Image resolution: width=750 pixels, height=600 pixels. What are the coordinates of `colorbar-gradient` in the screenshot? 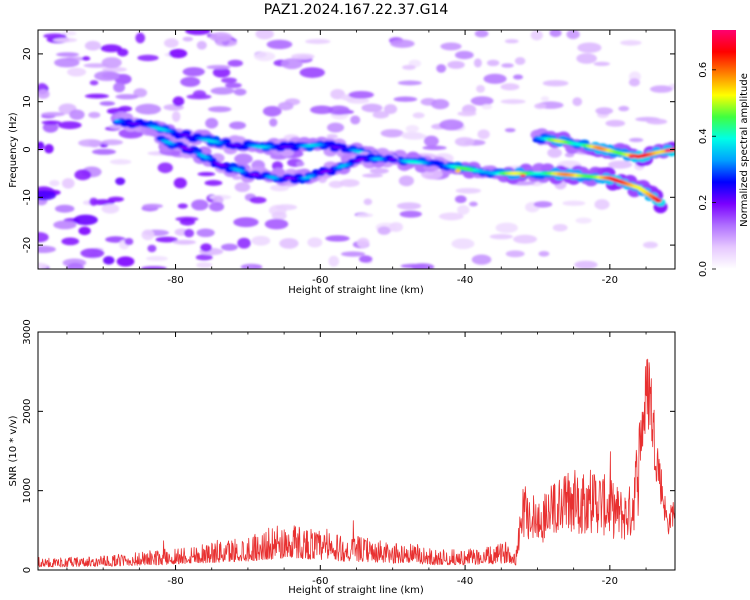 It's located at (724, 149).